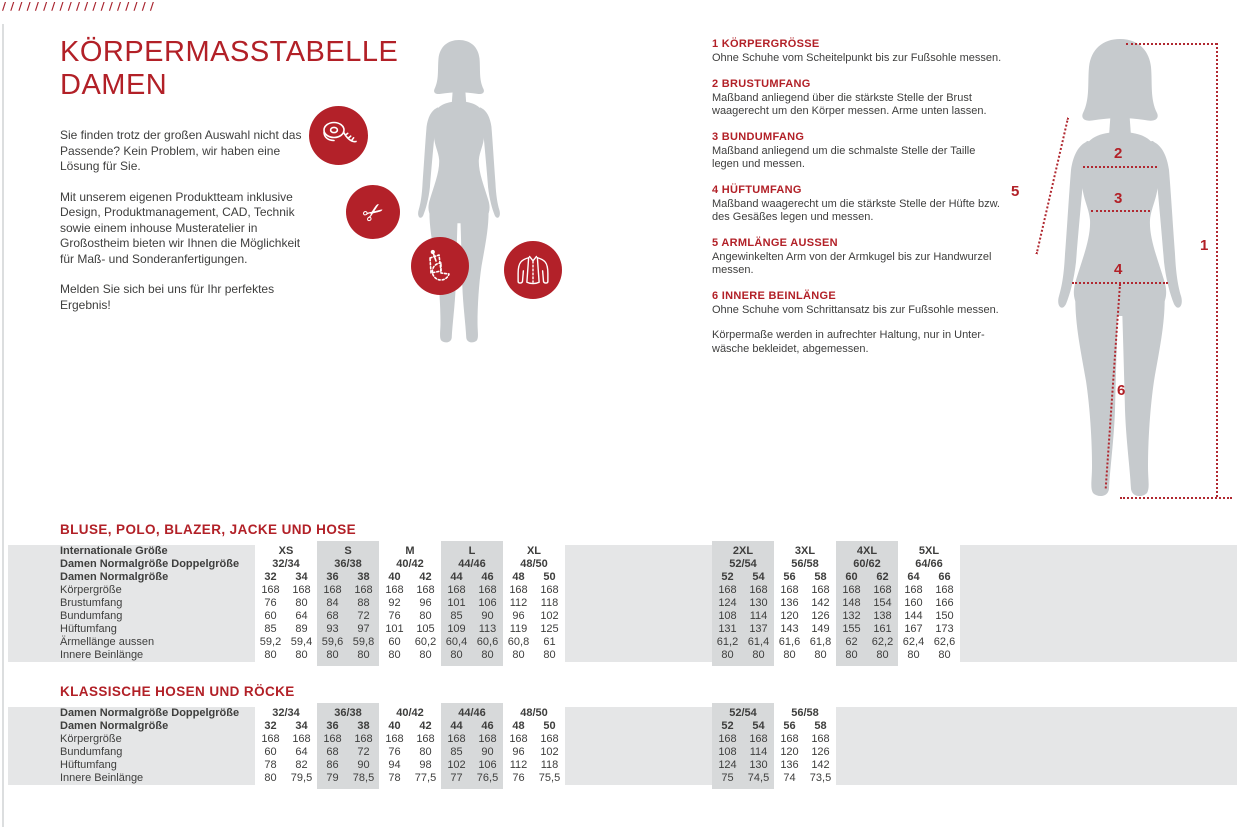 The height and width of the screenshot is (827, 1237). Describe the element at coordinates (425, 642) in the screenshot. I see `size-value: 60,2` at that location.